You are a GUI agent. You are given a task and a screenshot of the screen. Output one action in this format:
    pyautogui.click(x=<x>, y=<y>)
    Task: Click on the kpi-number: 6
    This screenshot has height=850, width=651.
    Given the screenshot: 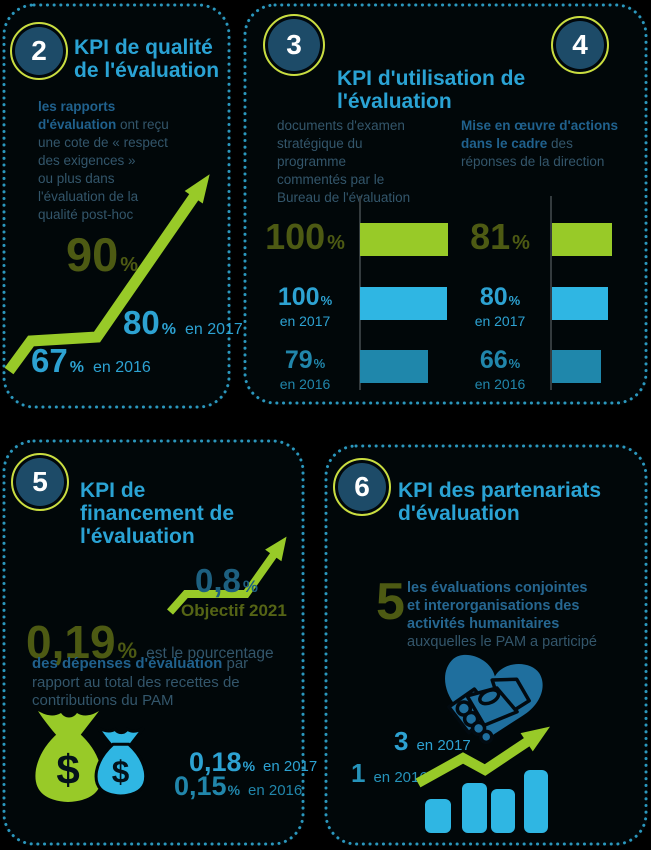 What is the action you would take?
    pyautogui.click(x=362, y=486)
    